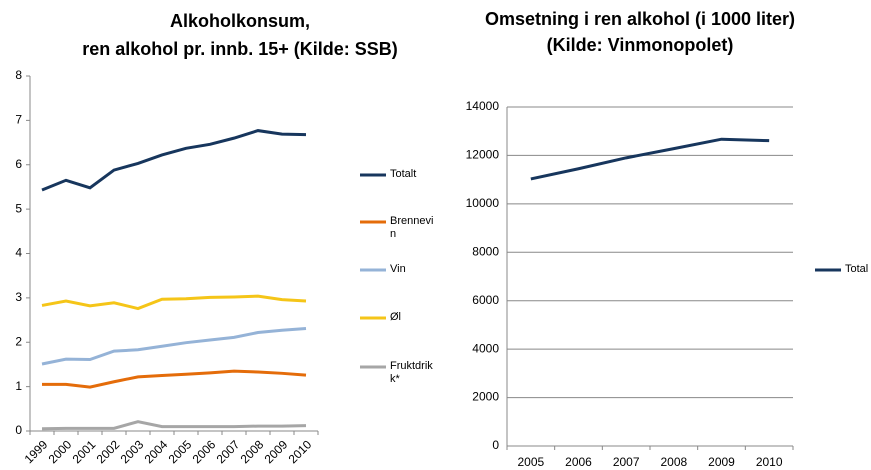  I want to click on legend-entry: Totalt, so click(403, 174).